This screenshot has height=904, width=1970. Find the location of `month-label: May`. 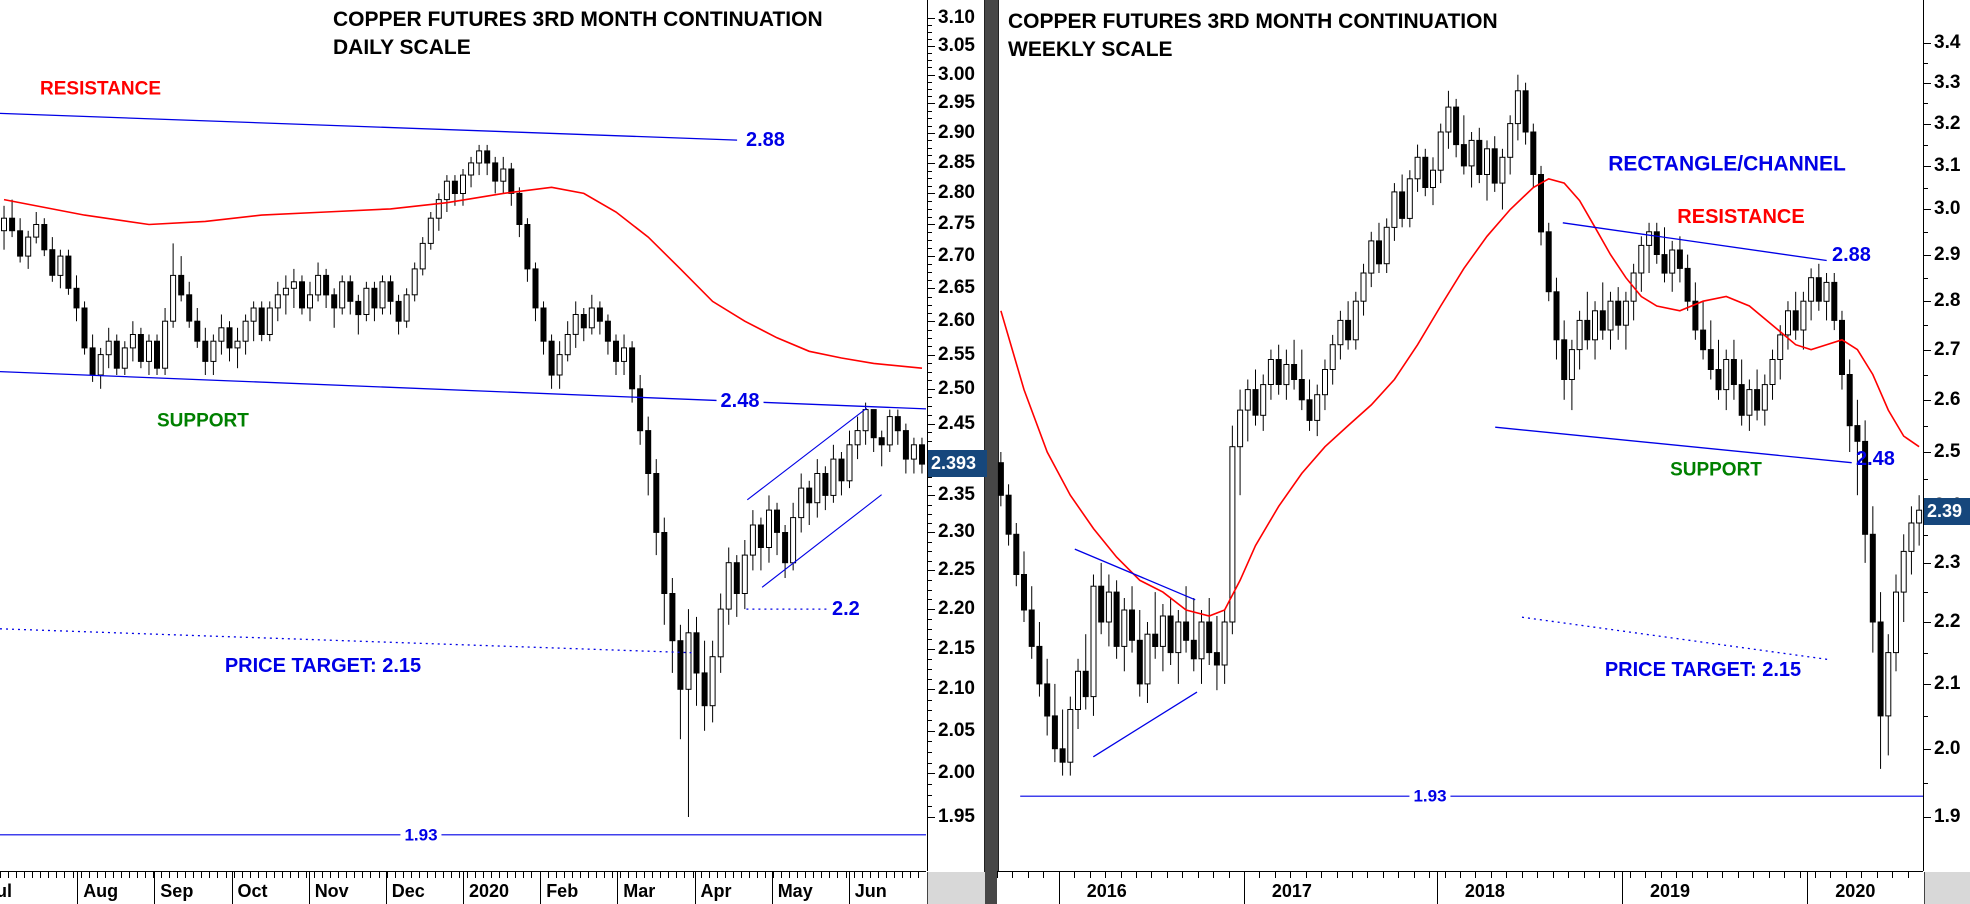

month-label: May is located at coordinates (795, 891).